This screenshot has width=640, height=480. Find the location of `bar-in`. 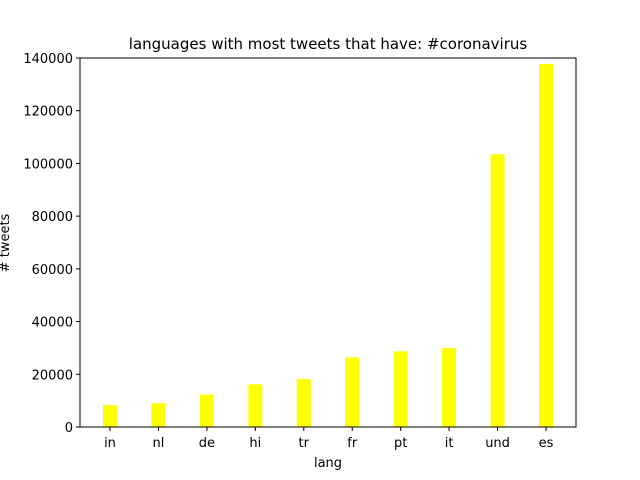

bar-in is located at coordinates (110, 416).